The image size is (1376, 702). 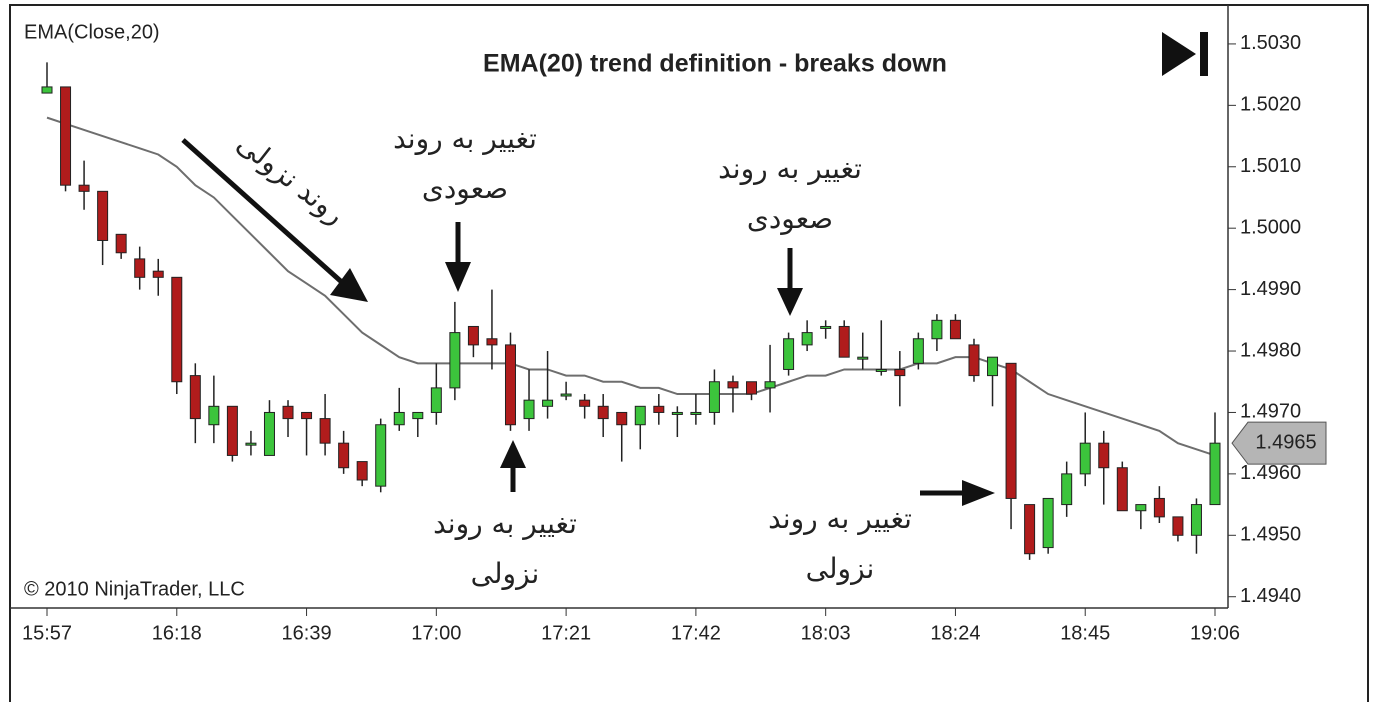 I want to click on play-icon, so click(x=1179, y=54).